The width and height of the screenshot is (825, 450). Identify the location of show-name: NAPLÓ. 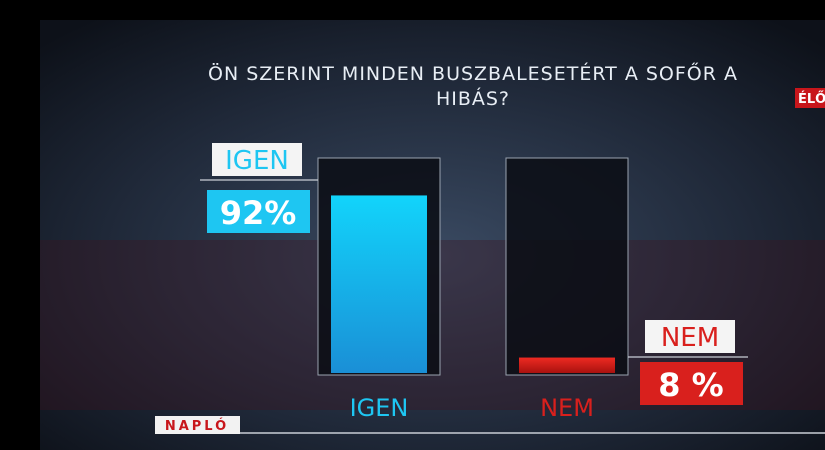
(197, 426).